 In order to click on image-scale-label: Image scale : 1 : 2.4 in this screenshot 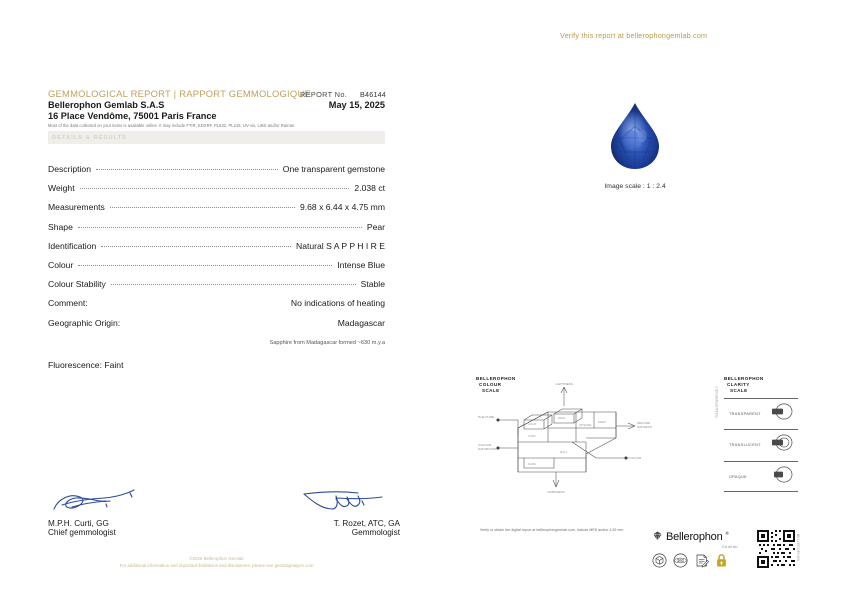, I will do `click(635, 186)`.